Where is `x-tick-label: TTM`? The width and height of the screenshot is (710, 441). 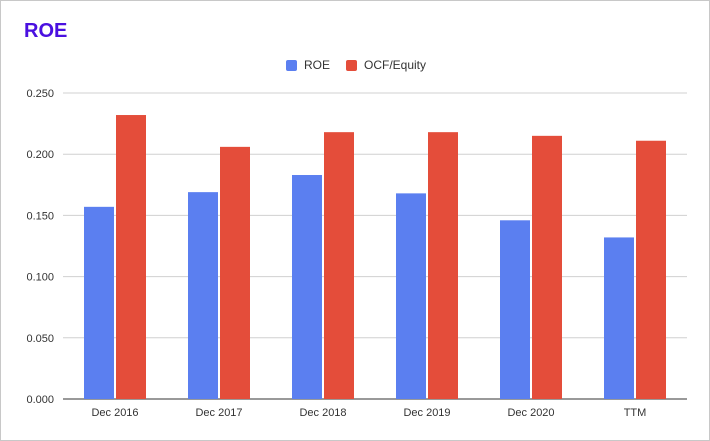
x-tick-label: TTM is located at coordinates (635, 413).